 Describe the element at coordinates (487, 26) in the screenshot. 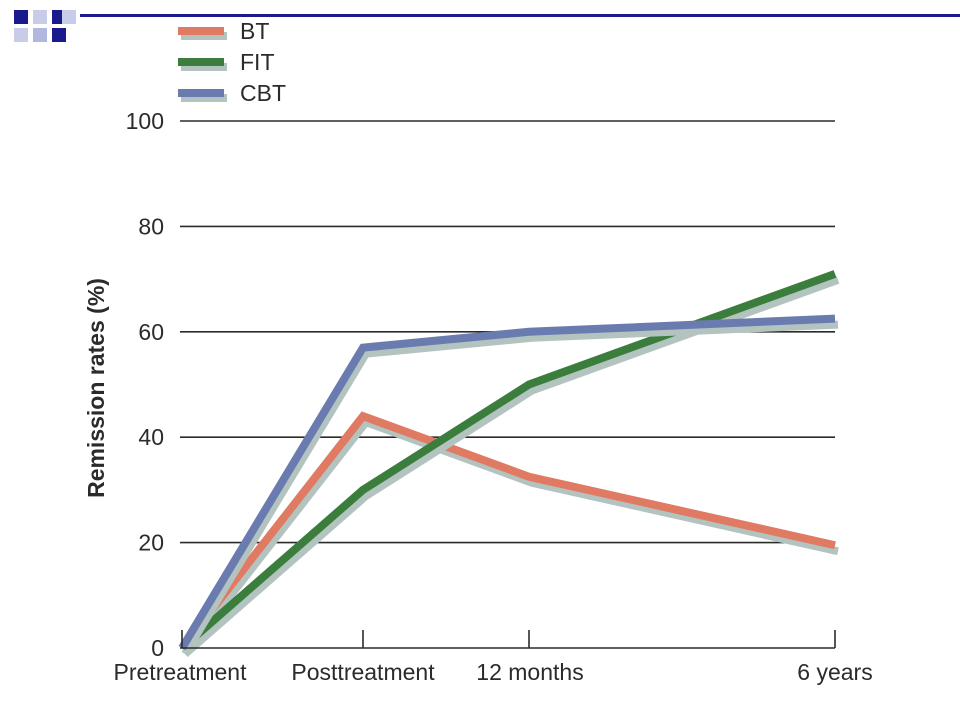

I see `slide-decoration` at that location.